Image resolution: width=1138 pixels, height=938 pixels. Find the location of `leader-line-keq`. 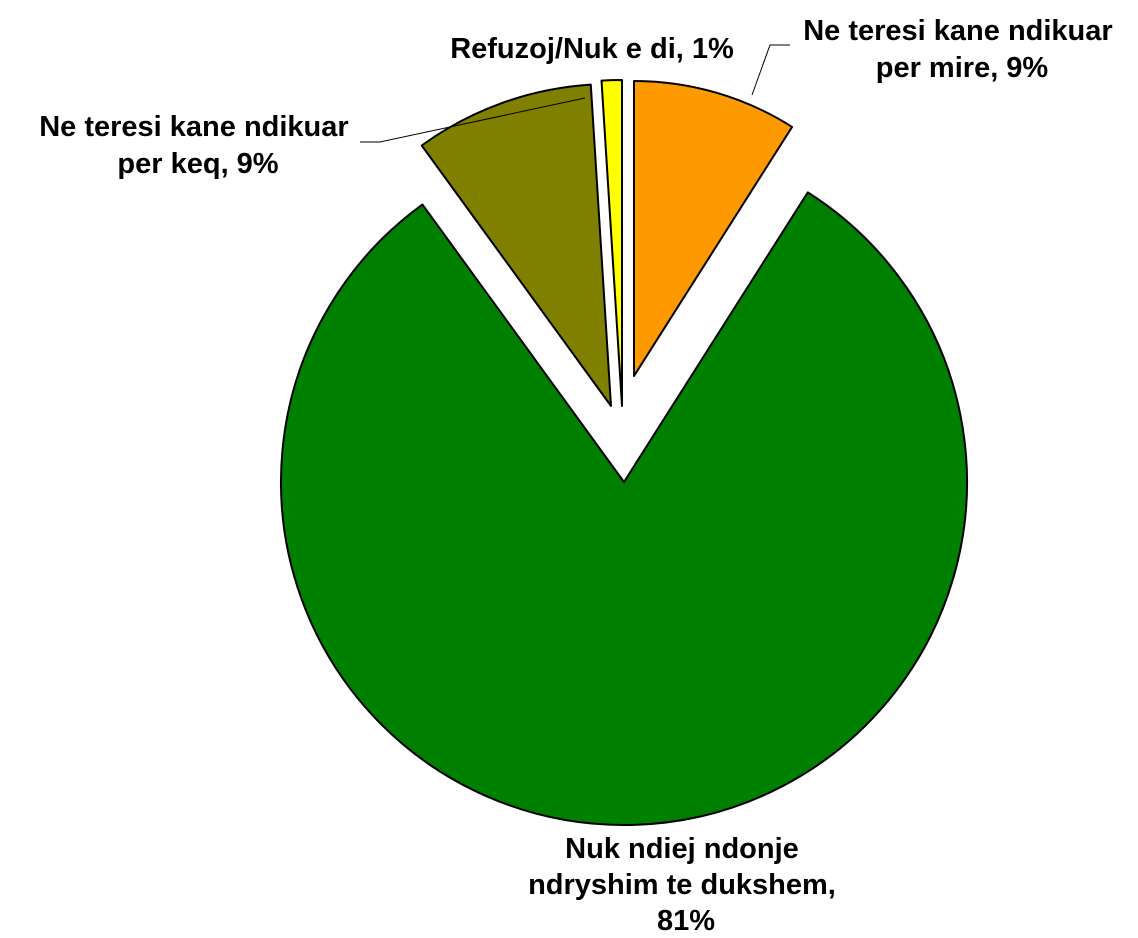

leader-line-keq is located at coordinates (473, 120).